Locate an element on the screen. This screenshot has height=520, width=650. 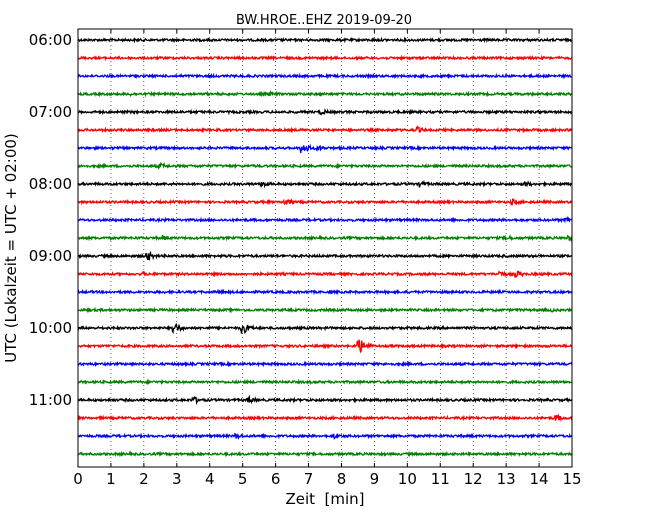
trace-07:30 is located at coordinates (325, 148).